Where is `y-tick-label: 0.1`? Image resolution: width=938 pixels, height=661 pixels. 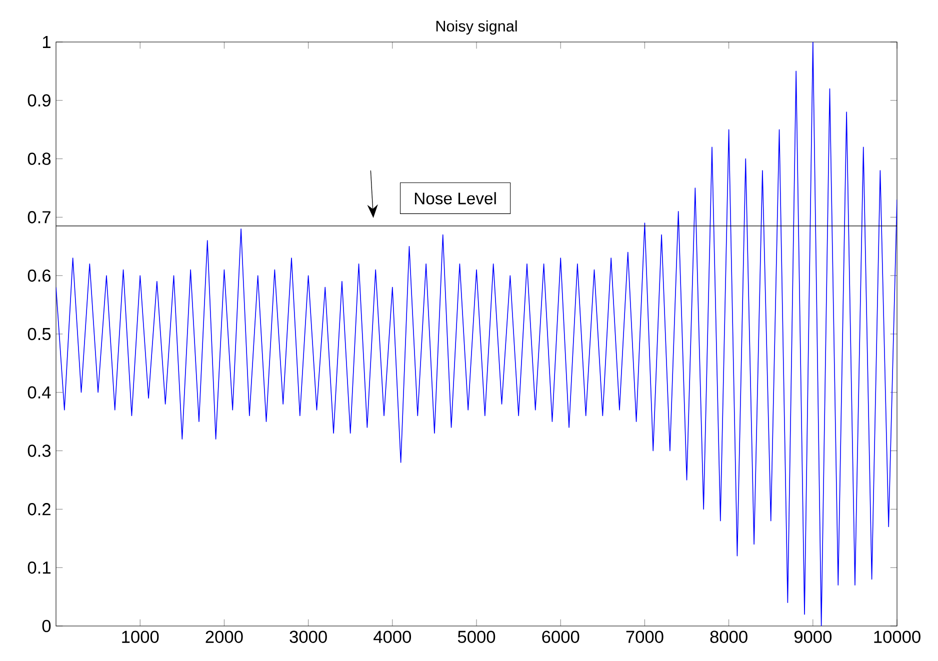 y-tick-label: 0.1 is located at coordinates (39, 567).